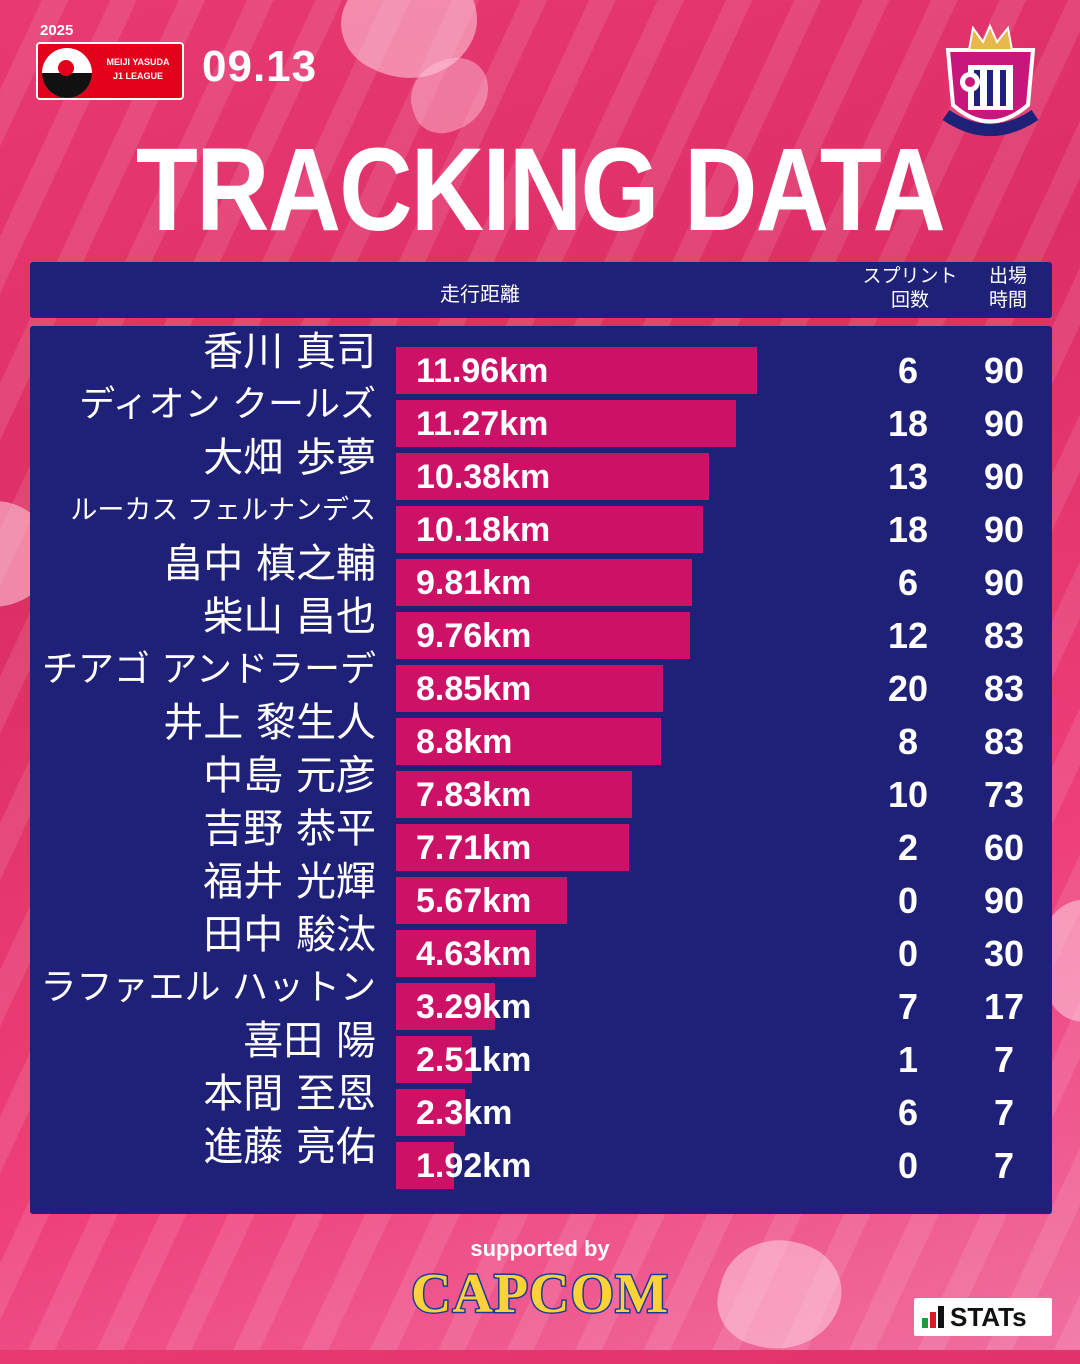  Describe the element at coordinates (909, 300) in the screenshot. I see `column-header-sprints-line2: 回数` at that location.